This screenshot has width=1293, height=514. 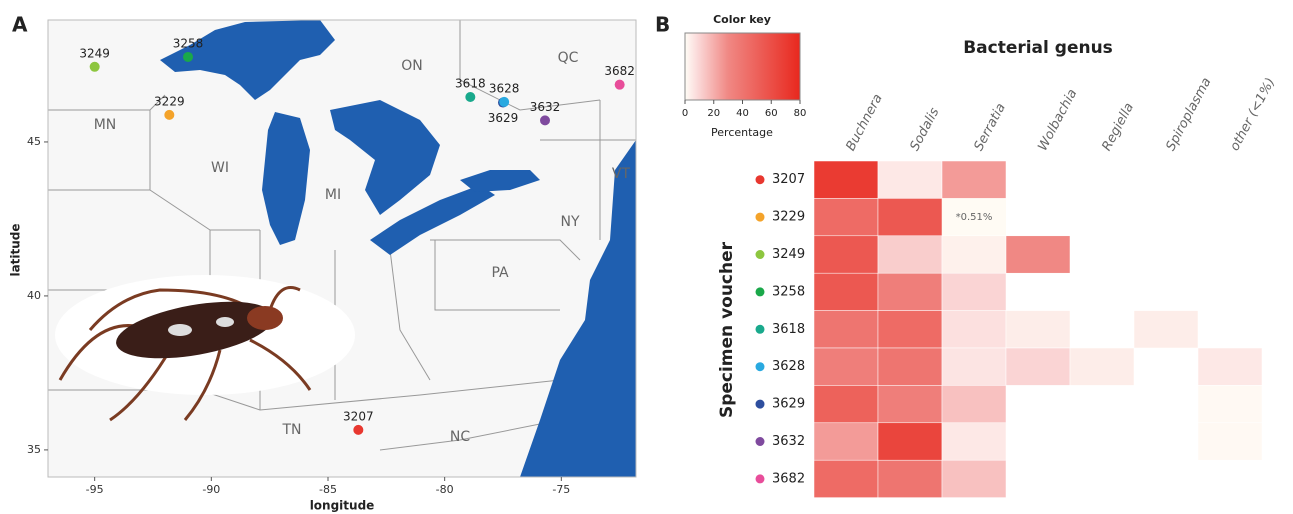 What do you see at coordinates (924, 129) in the screenshot?
I see `genus-label: Sodalis` at bounding box center [924, 129].